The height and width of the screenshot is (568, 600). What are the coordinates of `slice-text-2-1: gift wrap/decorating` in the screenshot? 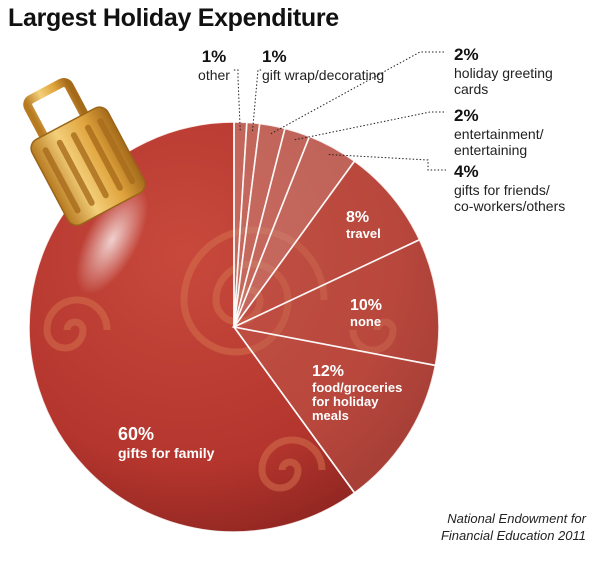 It's located at (323, 75).